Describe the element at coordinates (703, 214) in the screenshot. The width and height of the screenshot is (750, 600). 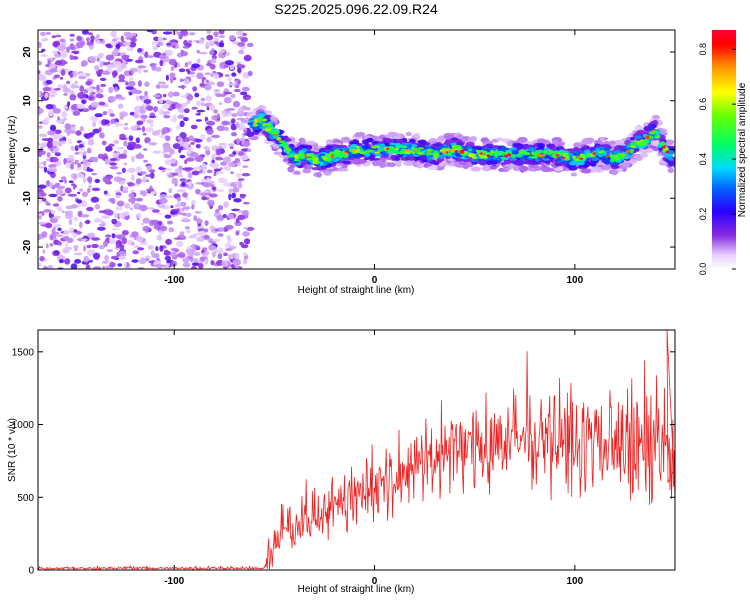
I see `colorbar-tick-label: 0.2` at that location.